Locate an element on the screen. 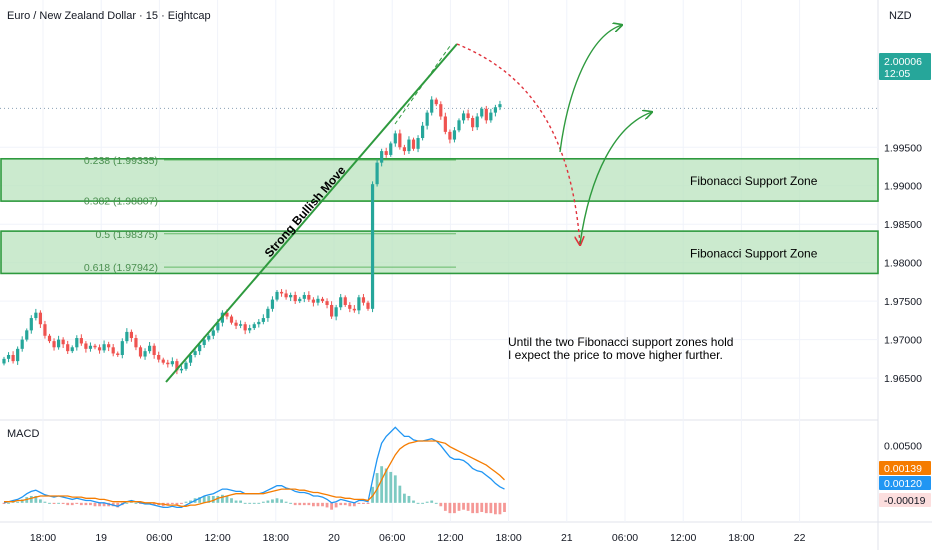  price-tick: 1.98000 is located at coordinates (903, 264).